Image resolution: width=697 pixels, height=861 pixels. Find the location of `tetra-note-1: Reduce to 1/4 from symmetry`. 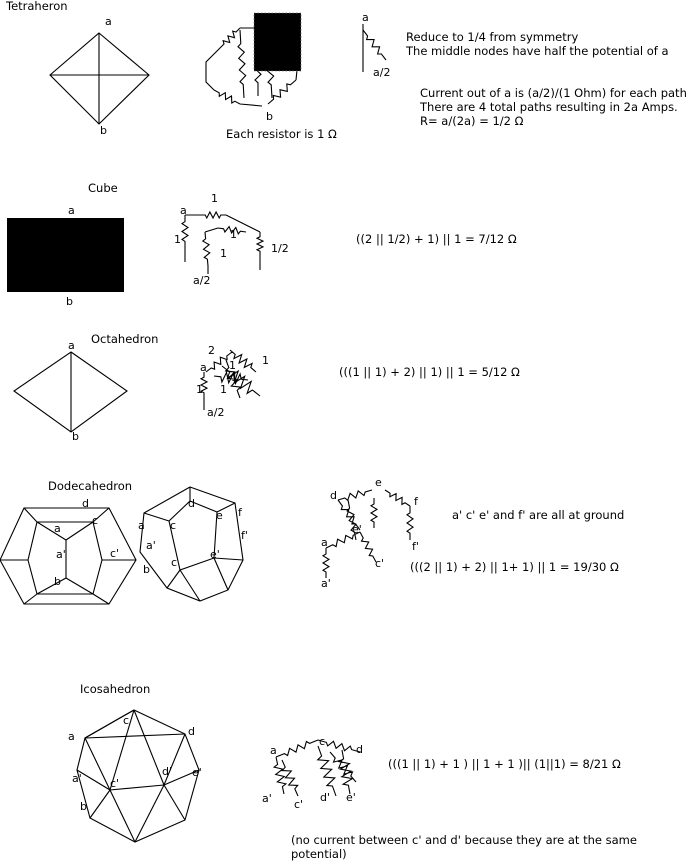

tetra-note-1: Reduce to 1/4 from symmetry is located at coordinates (492, 37).